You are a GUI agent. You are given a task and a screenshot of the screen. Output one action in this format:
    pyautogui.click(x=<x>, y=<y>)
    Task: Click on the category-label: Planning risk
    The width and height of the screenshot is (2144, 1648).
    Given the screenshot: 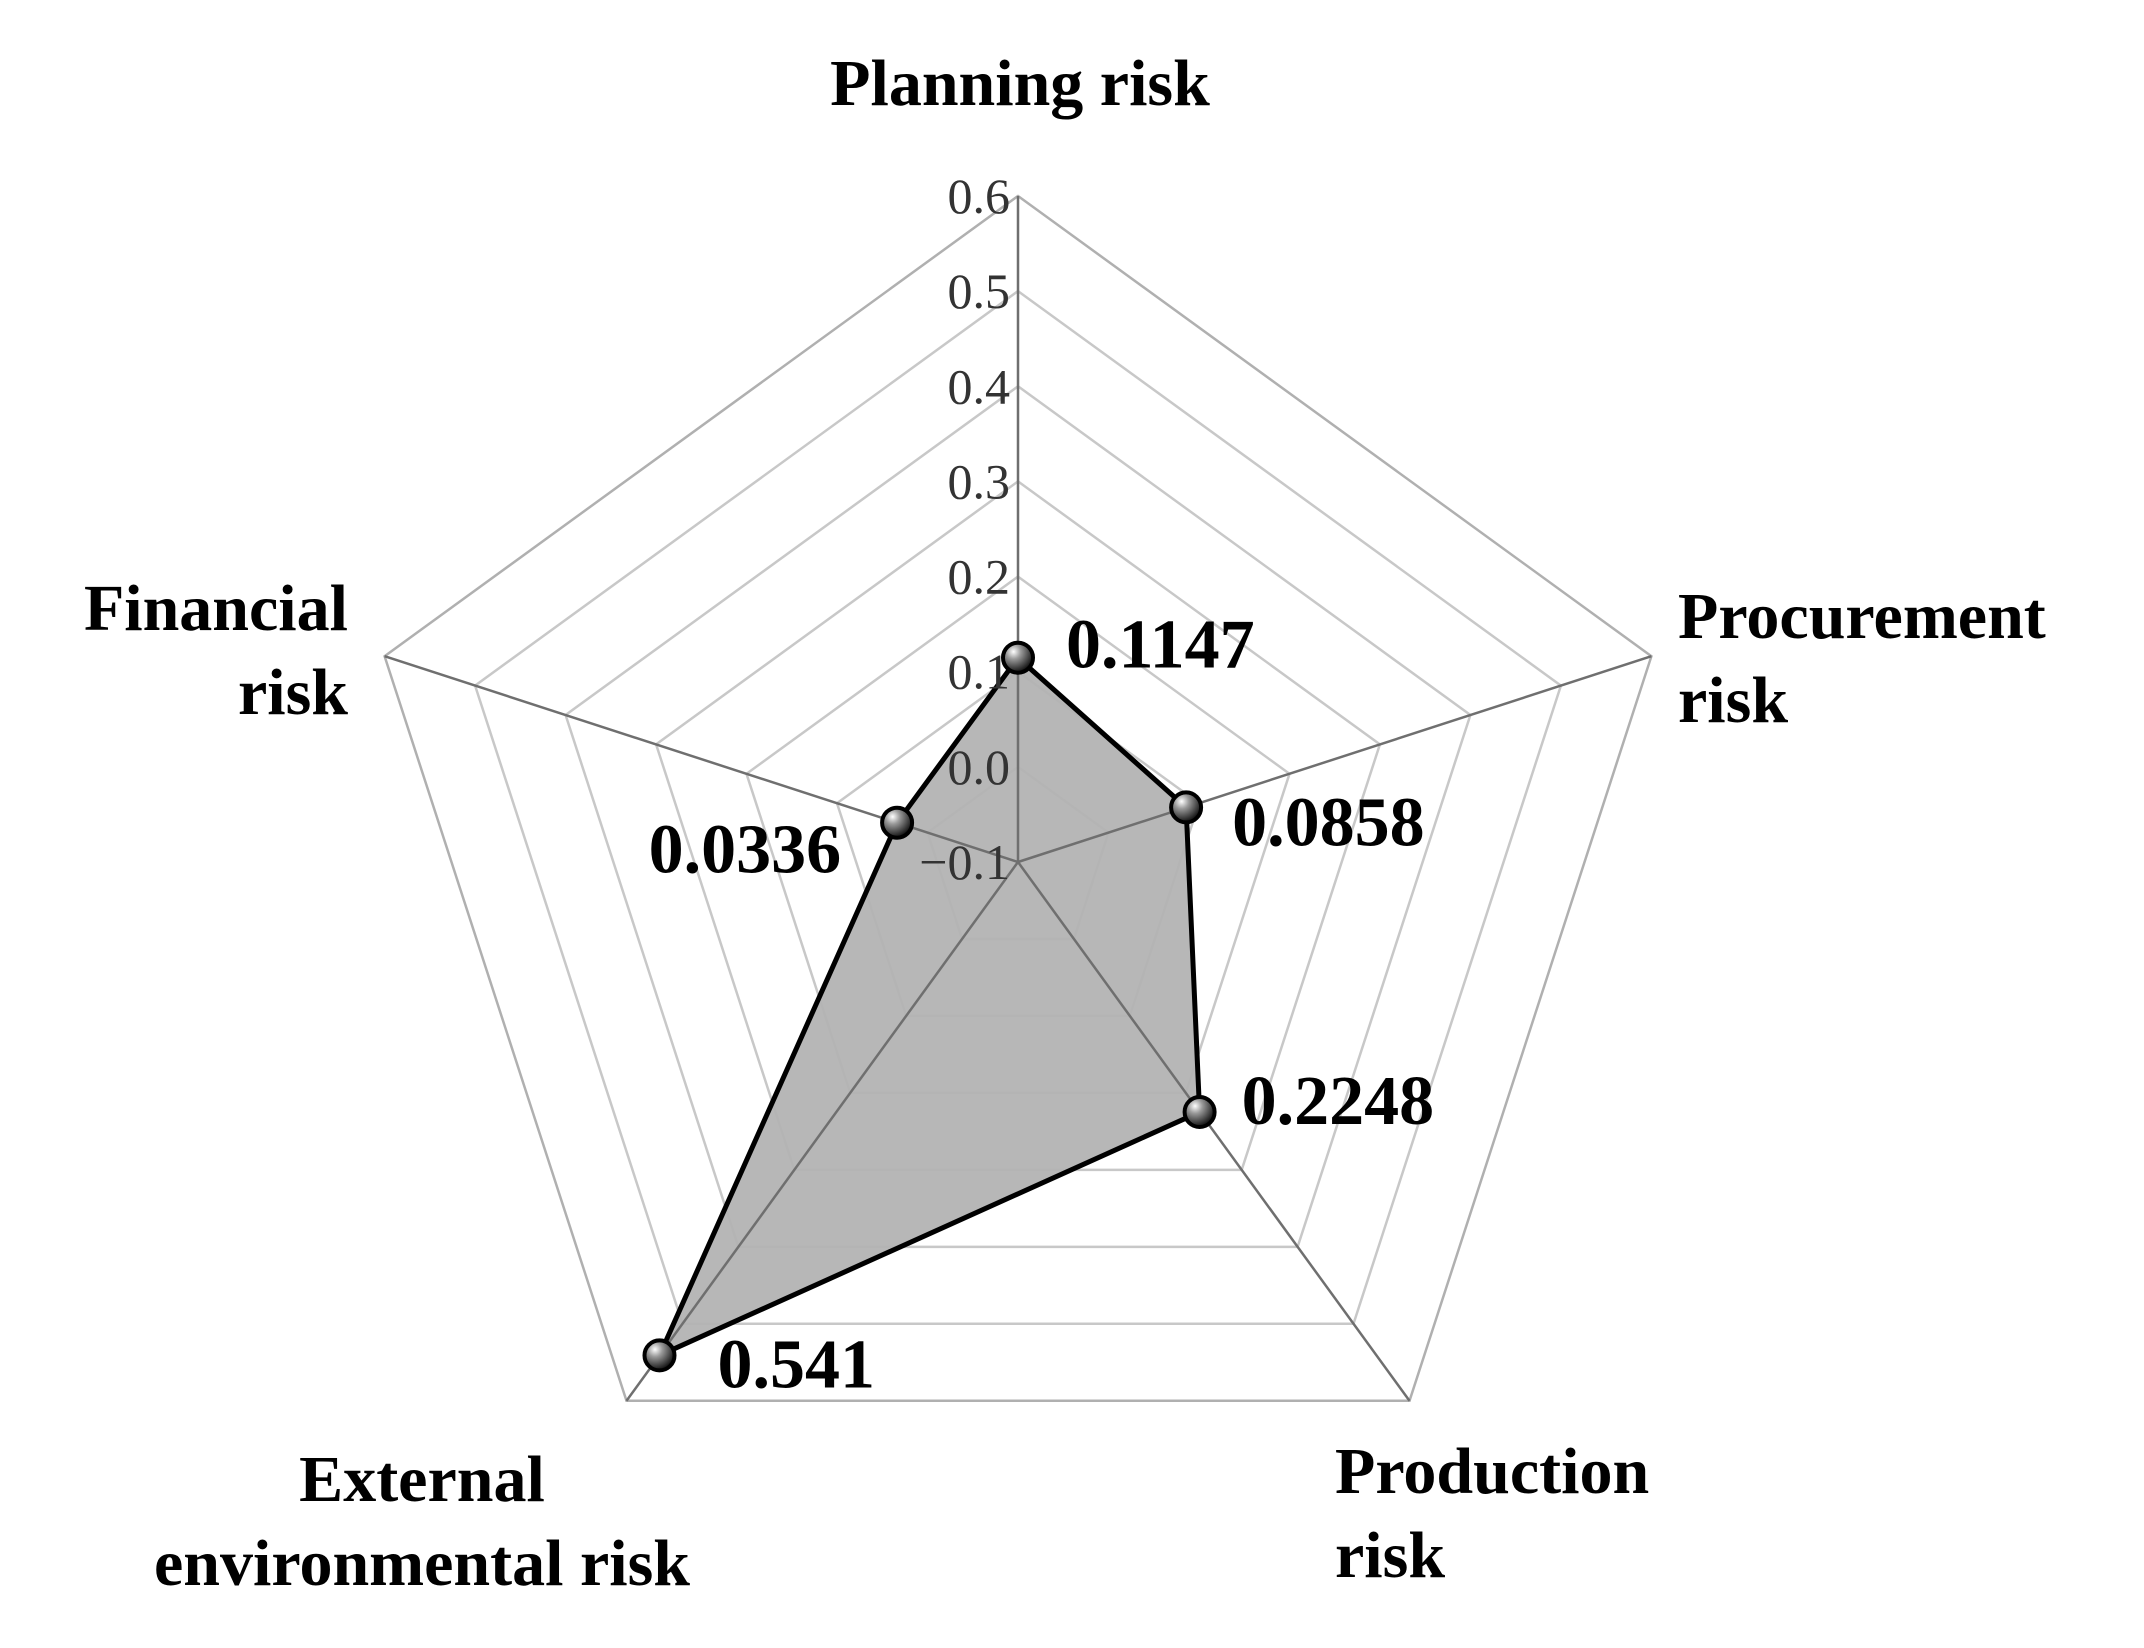 What is the action you would take?
    pyautogui.click(x=1020, y=83)
    